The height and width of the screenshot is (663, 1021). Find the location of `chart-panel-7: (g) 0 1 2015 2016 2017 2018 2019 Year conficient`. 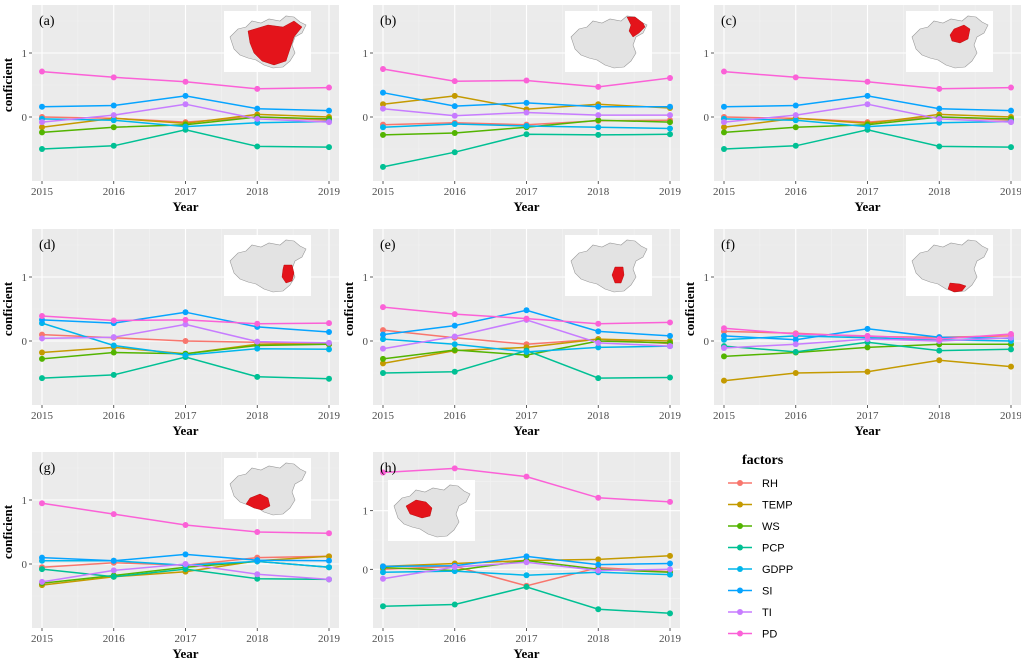

chart-panel-7: (g) 0 1 2015 2016 2017 2018 2019 Year conficient is located at coordinates (170, 556).